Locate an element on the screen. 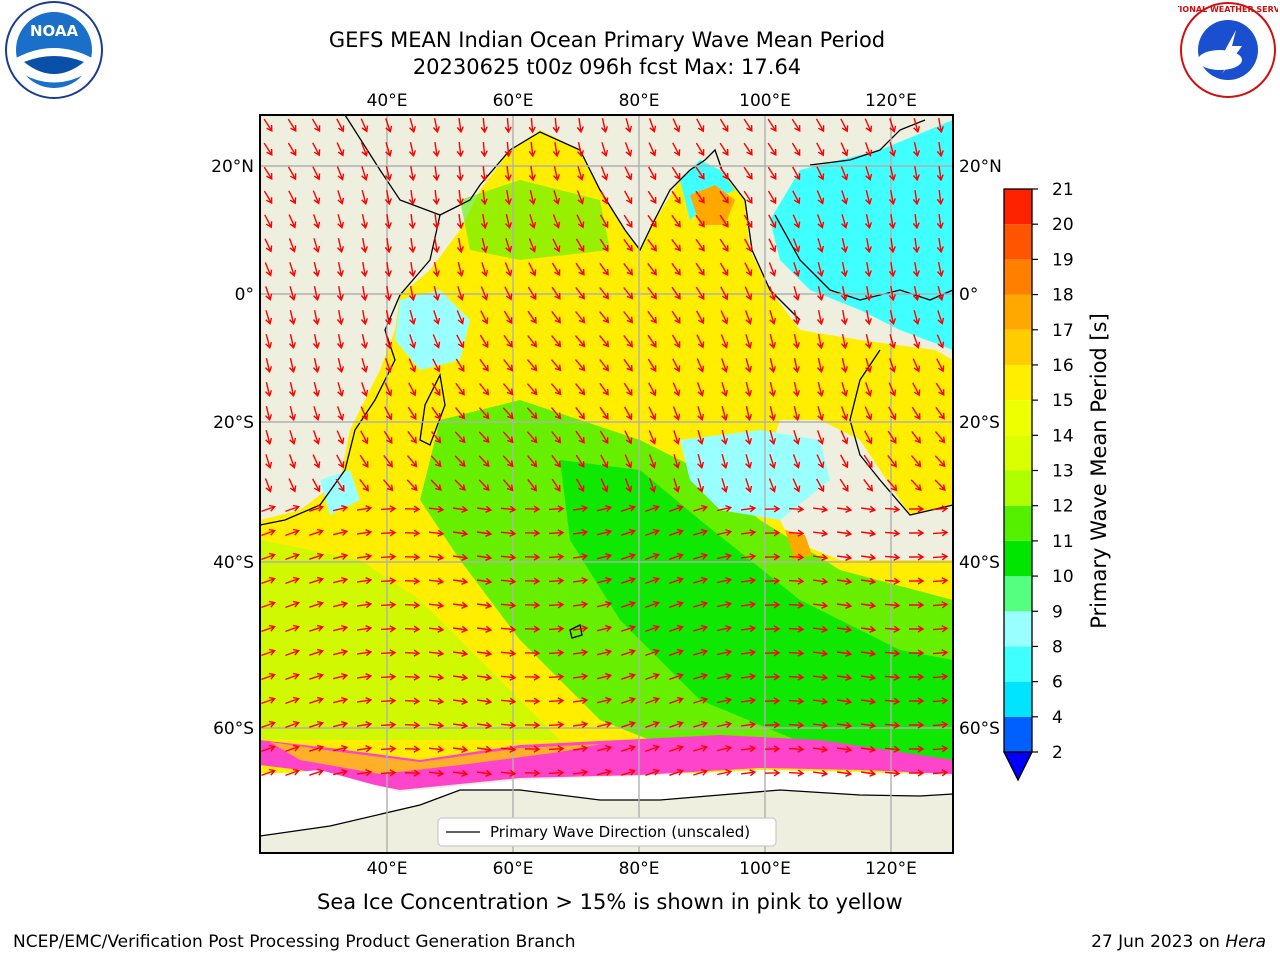  top-tick-label: 40°E is located at coordinates (387, 101).